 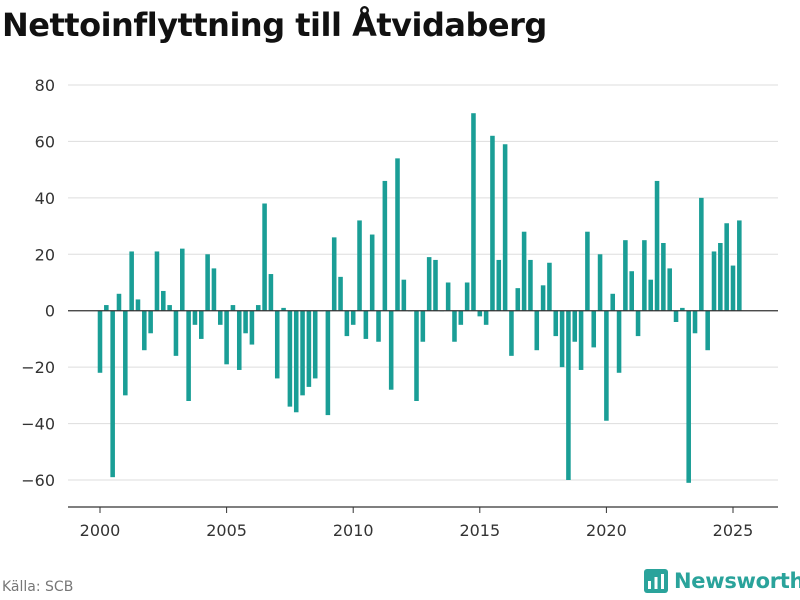 I want to click on x-tick-label: 2015, so click(x=479, y=530).